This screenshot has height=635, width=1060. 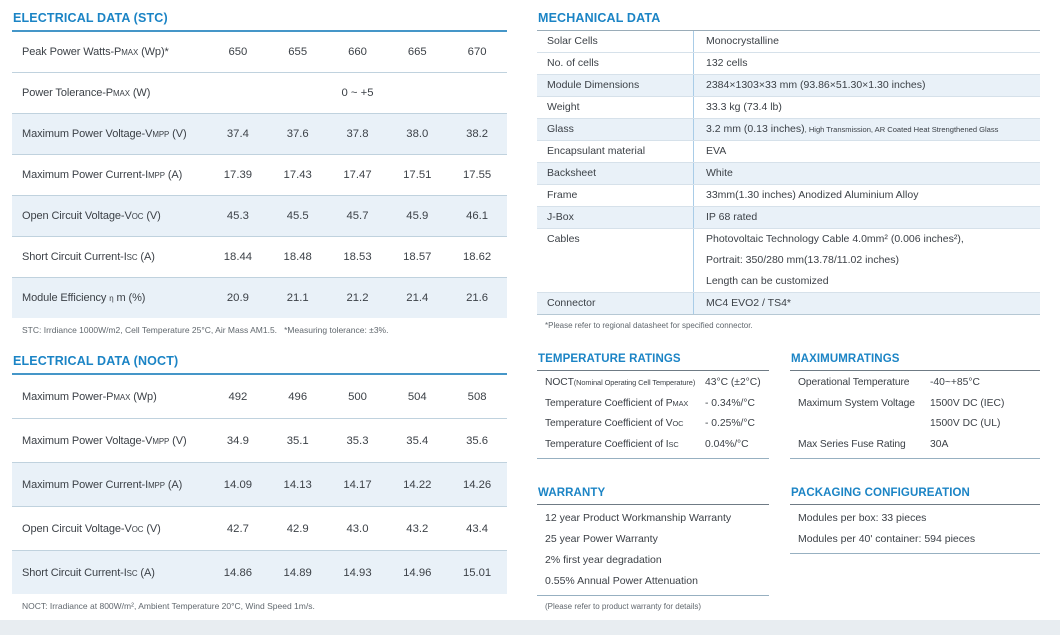 What do you see at coordinates (477, 572) in the screenshot?
I see `cell-value: 15.01` at bounding box center [477, 572].